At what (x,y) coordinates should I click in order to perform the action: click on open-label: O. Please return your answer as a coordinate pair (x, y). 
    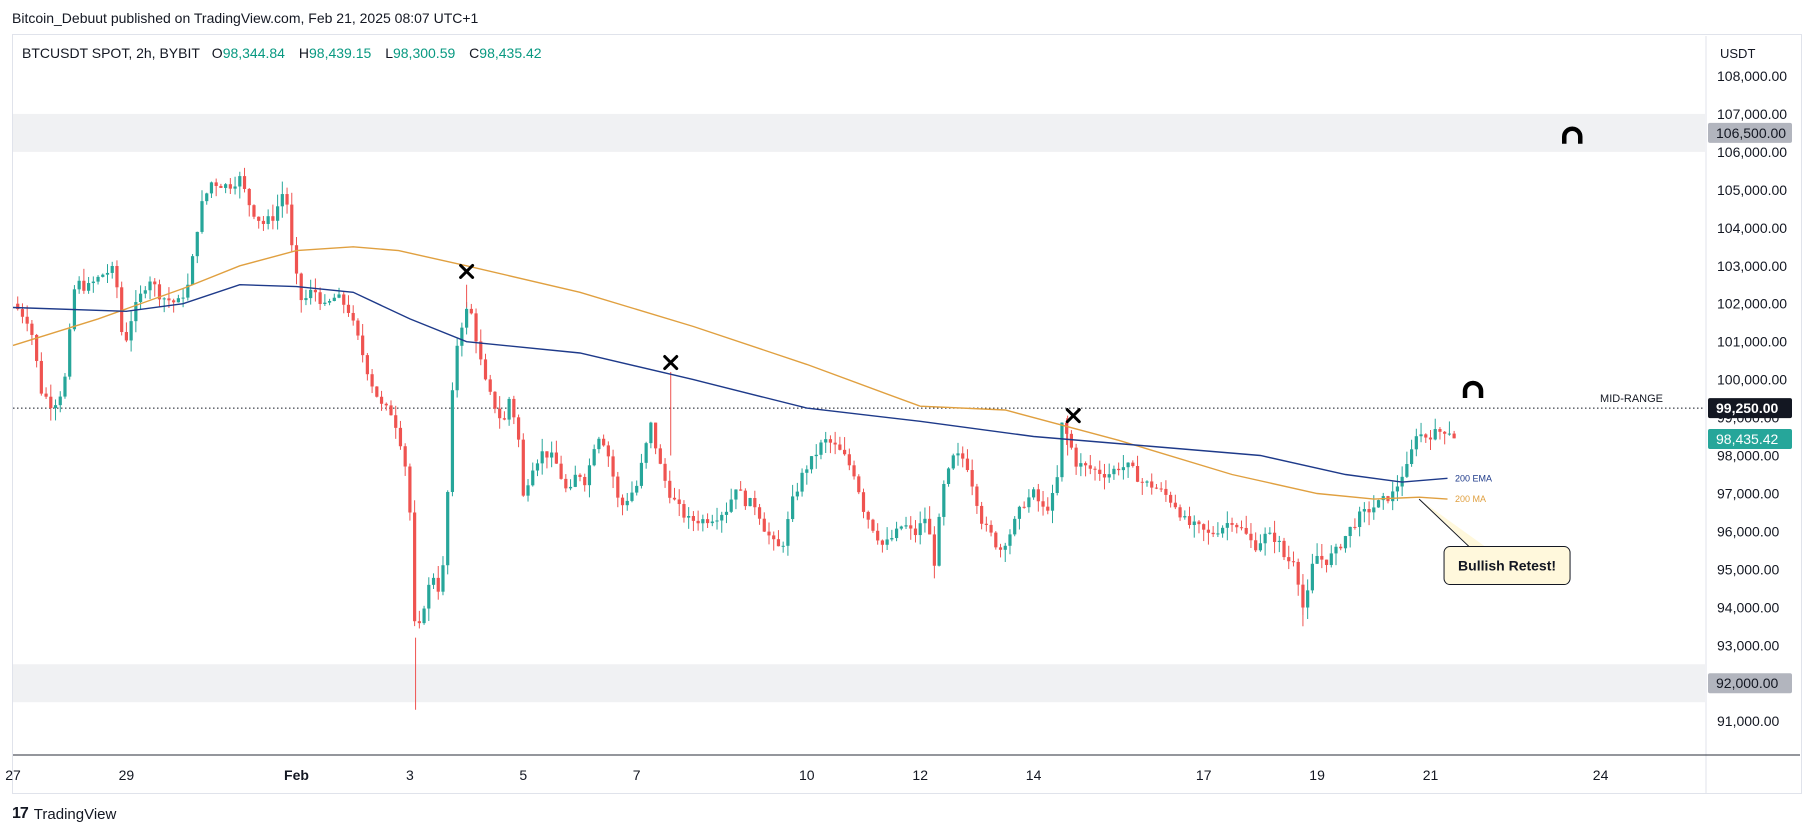
    Looking at the image, I should click on (217, 53).